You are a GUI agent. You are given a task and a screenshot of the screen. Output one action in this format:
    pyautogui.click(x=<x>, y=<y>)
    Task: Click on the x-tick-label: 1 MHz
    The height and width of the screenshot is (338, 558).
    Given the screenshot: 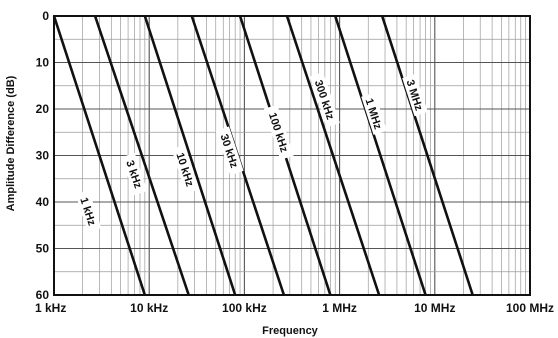 What is the action you would take?
    pyautogui.click(x=339, y=308)
    